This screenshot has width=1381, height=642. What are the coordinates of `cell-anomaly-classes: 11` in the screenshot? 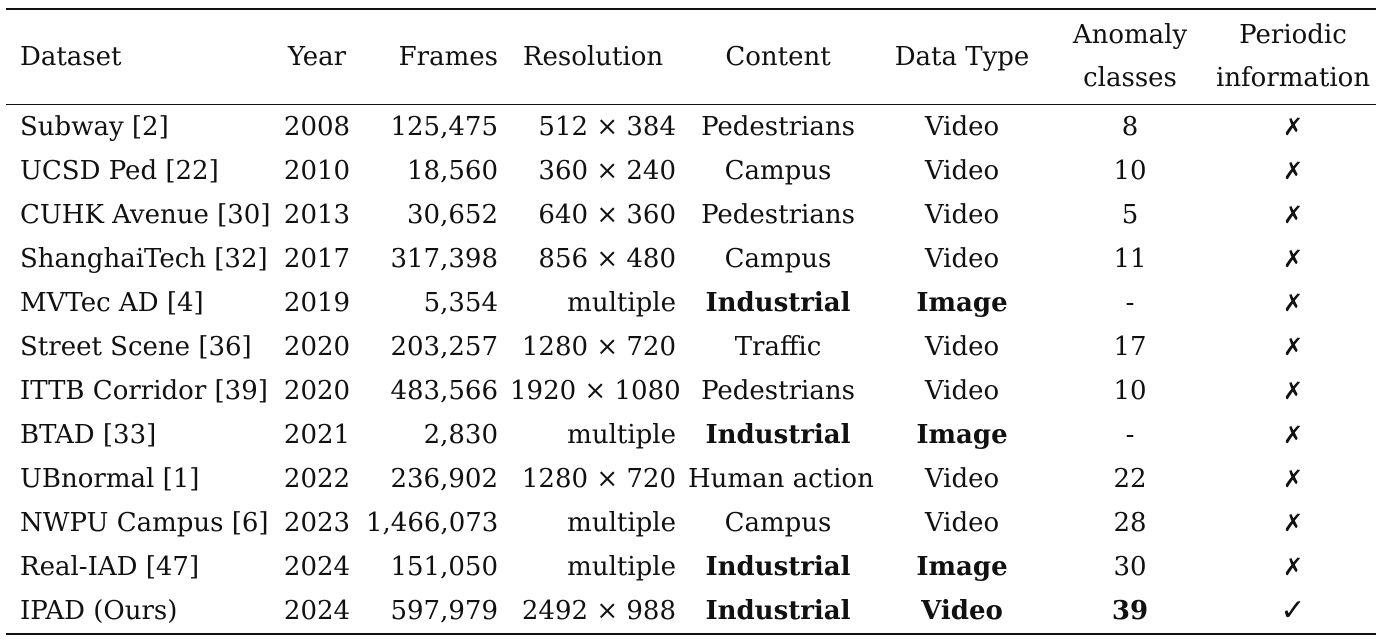 It's located at (1130, 259).